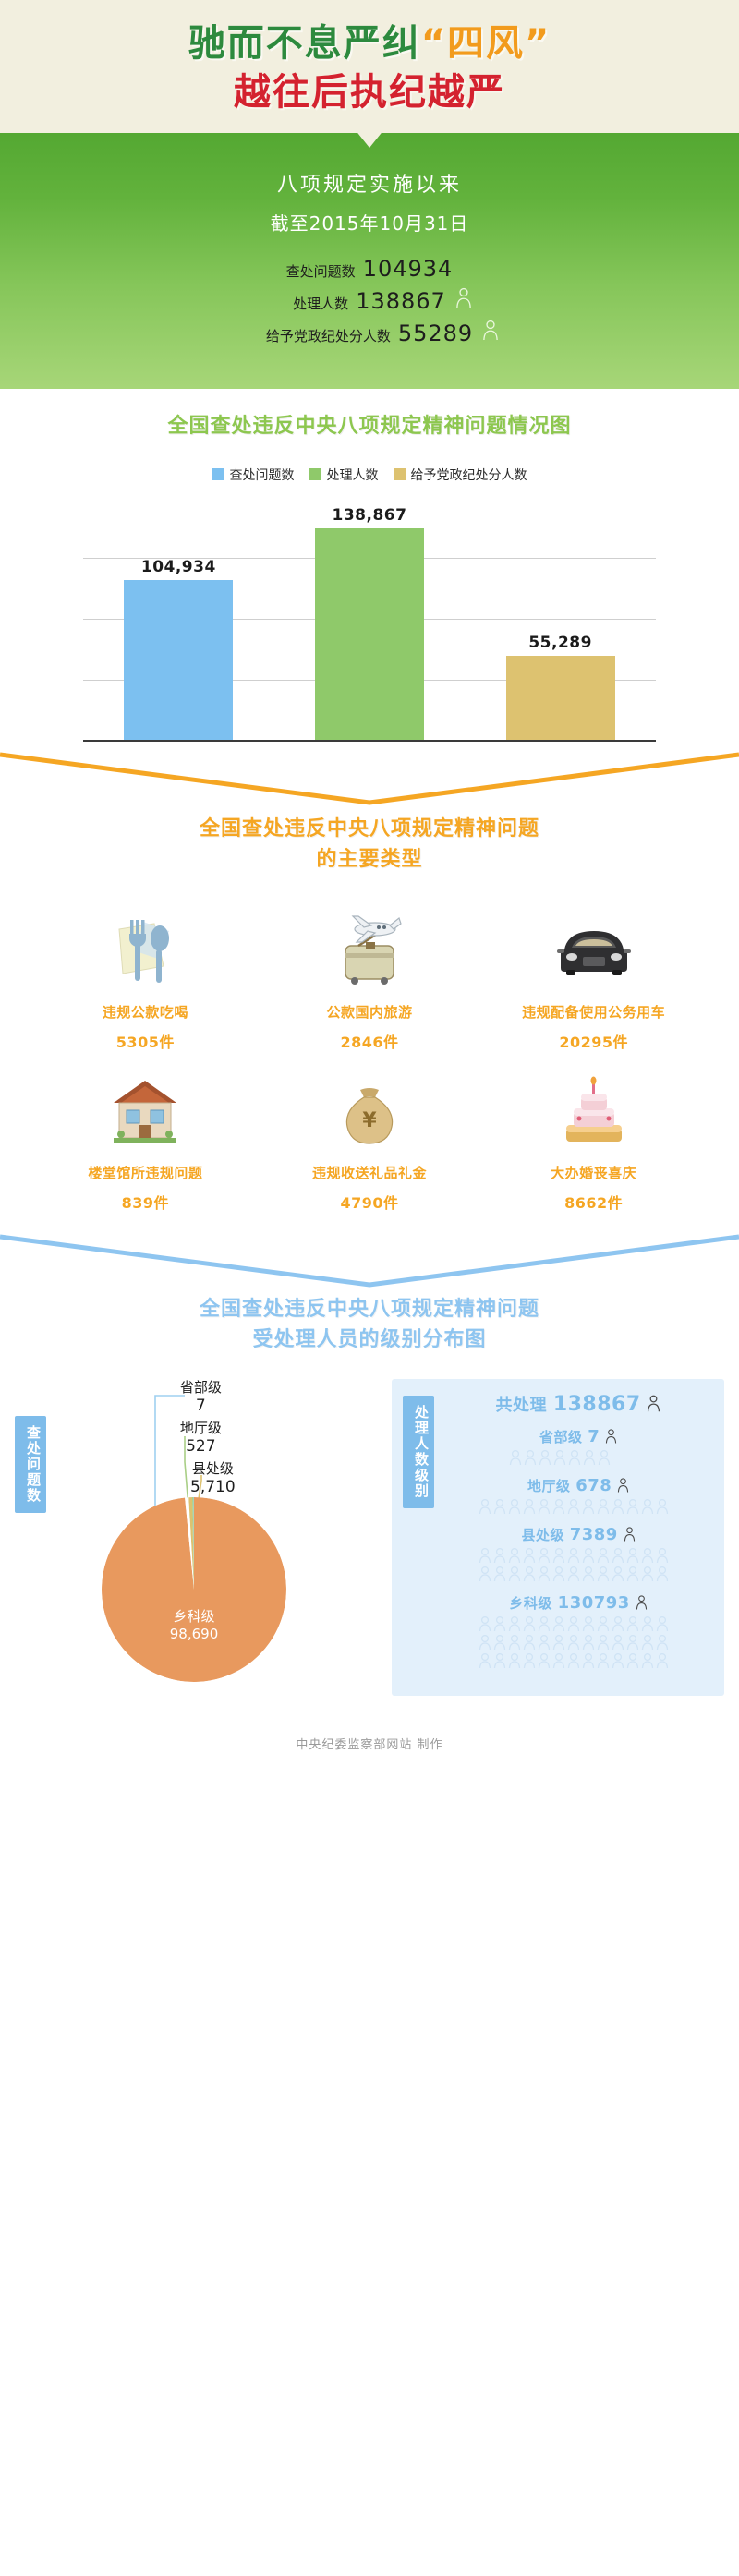  I want to click on legend-label: 查处问题数, so click(262, 475).